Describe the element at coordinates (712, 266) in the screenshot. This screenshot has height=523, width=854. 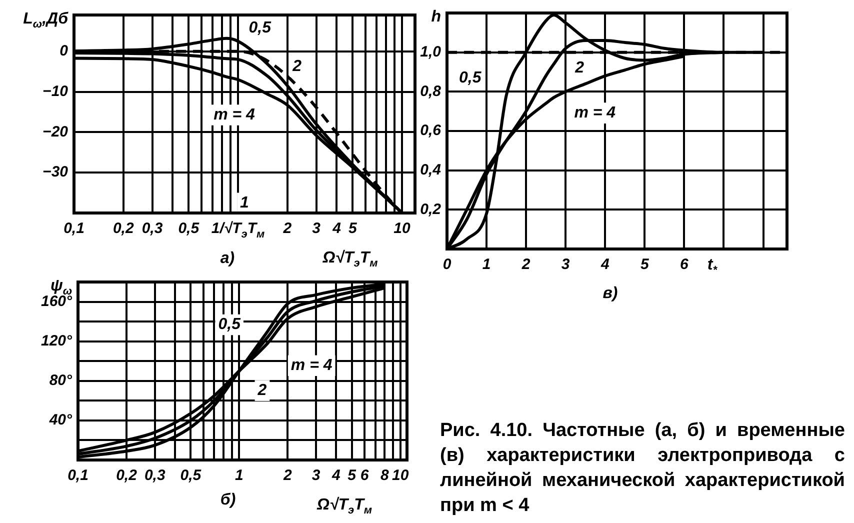
I see `x-axis-title: t*` at that location.